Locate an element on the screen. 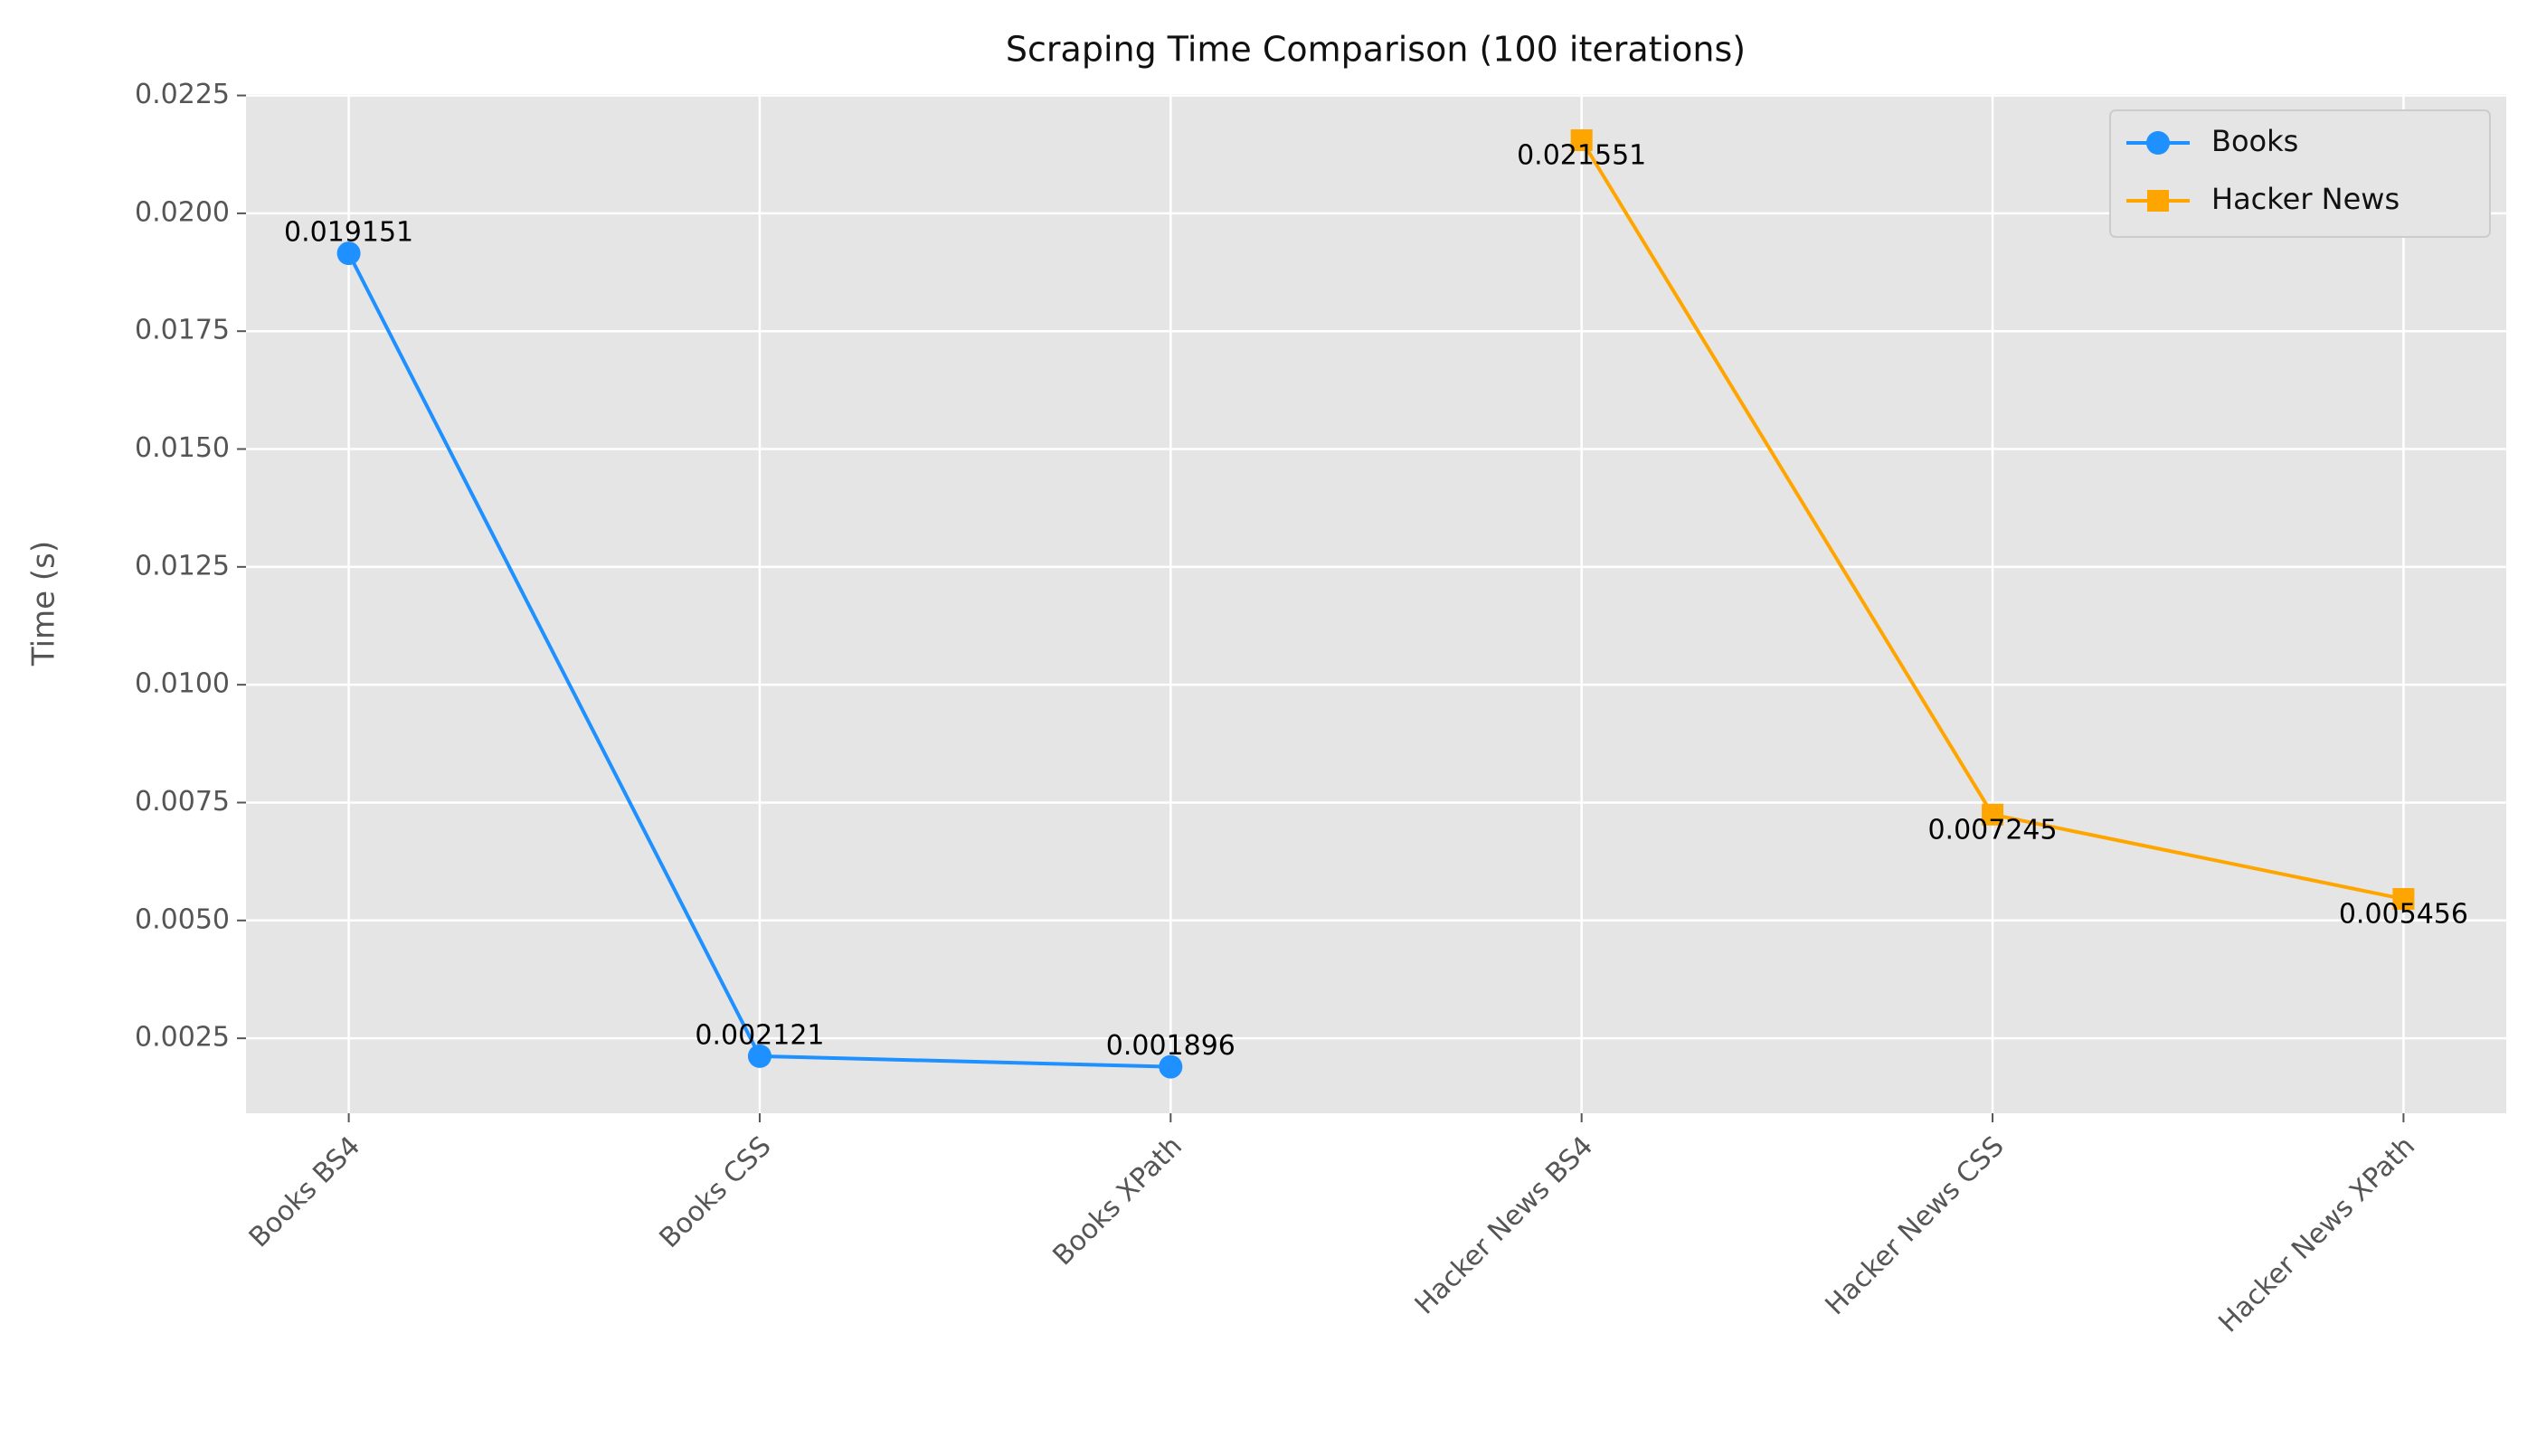  y-axis-label: Time (s) is located at coordinates (44, 604).